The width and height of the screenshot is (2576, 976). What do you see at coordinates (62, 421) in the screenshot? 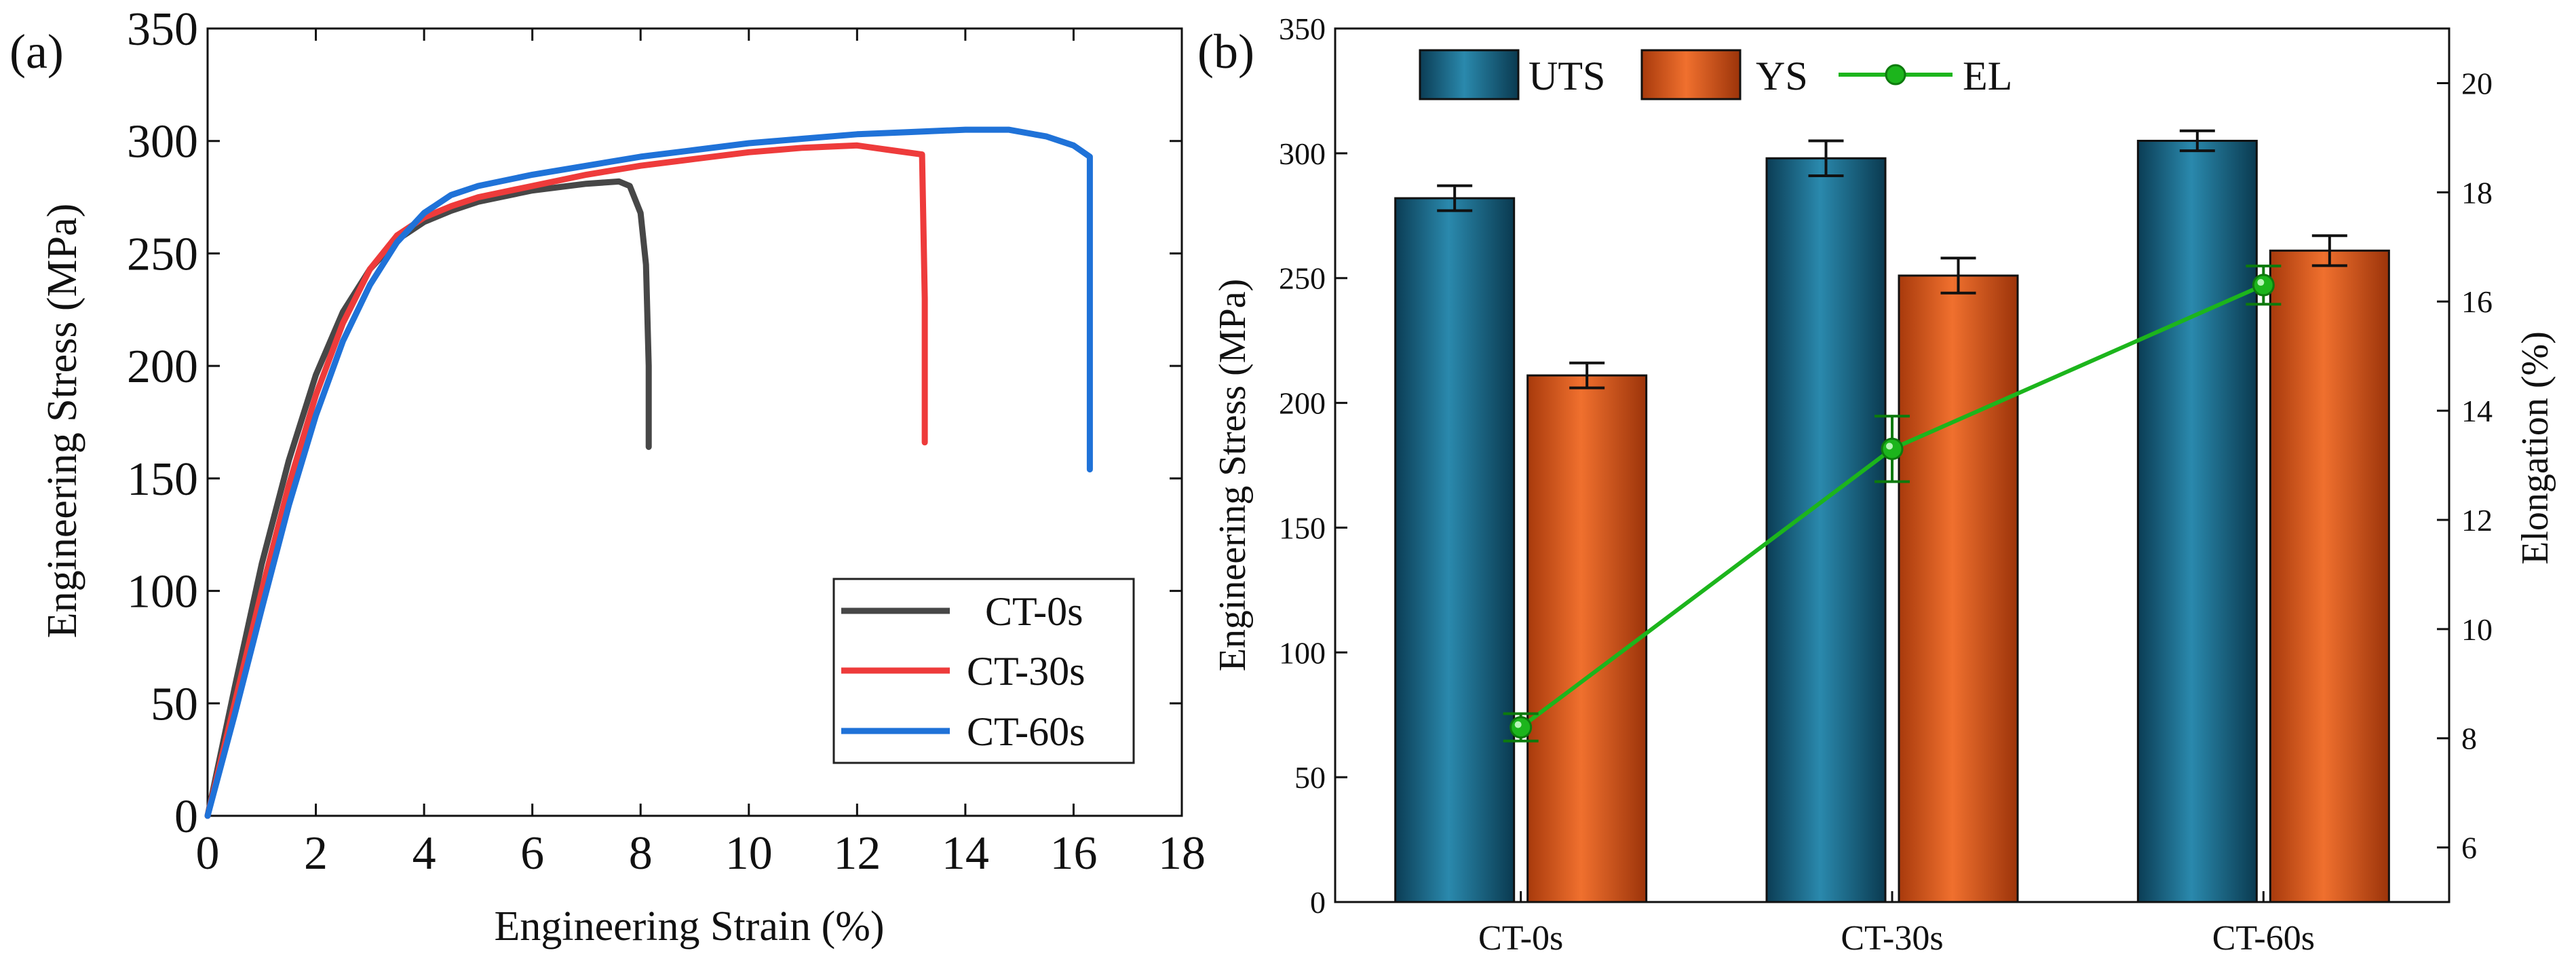
I see `panel-a-y-axis-label: Engineering Stress (MPa)` at bounding box center [62, 421].